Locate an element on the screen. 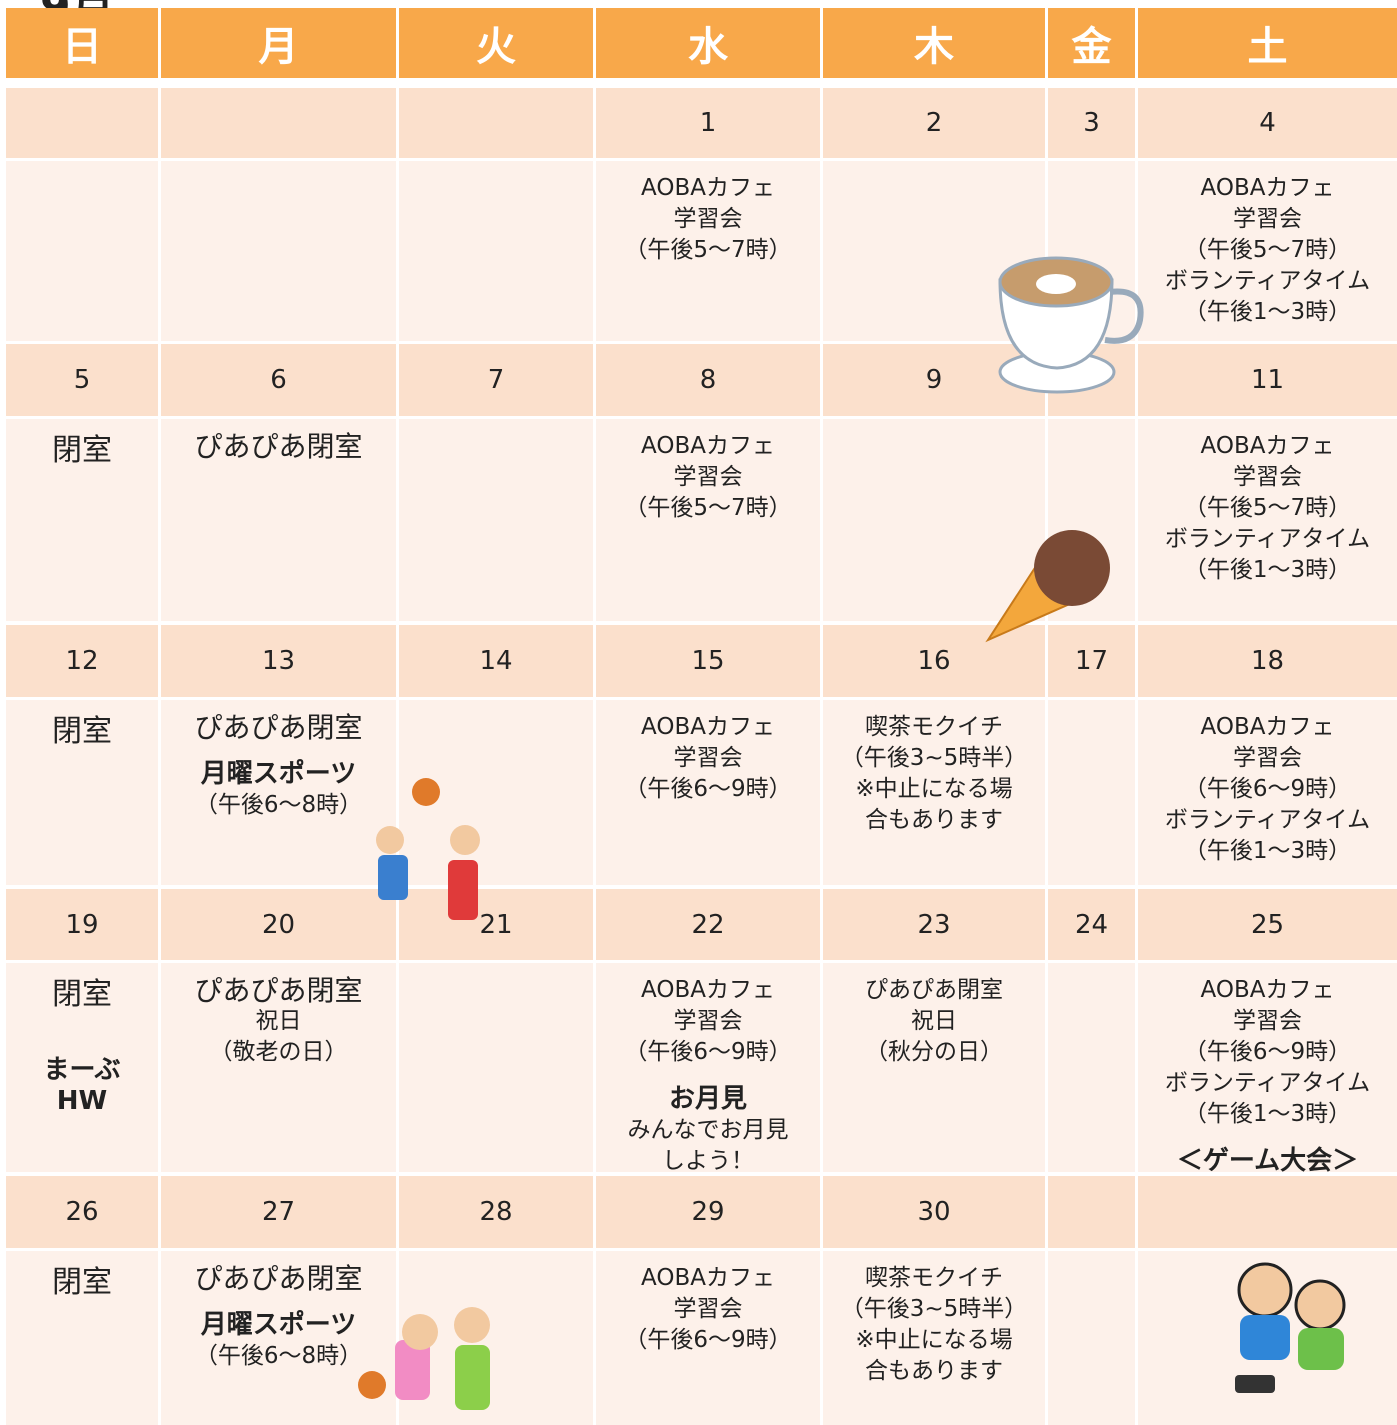 Image resolution: width=1397 pixels, height=1425 pixels. date-cell: 17 is located at coordinates (1091, 661).